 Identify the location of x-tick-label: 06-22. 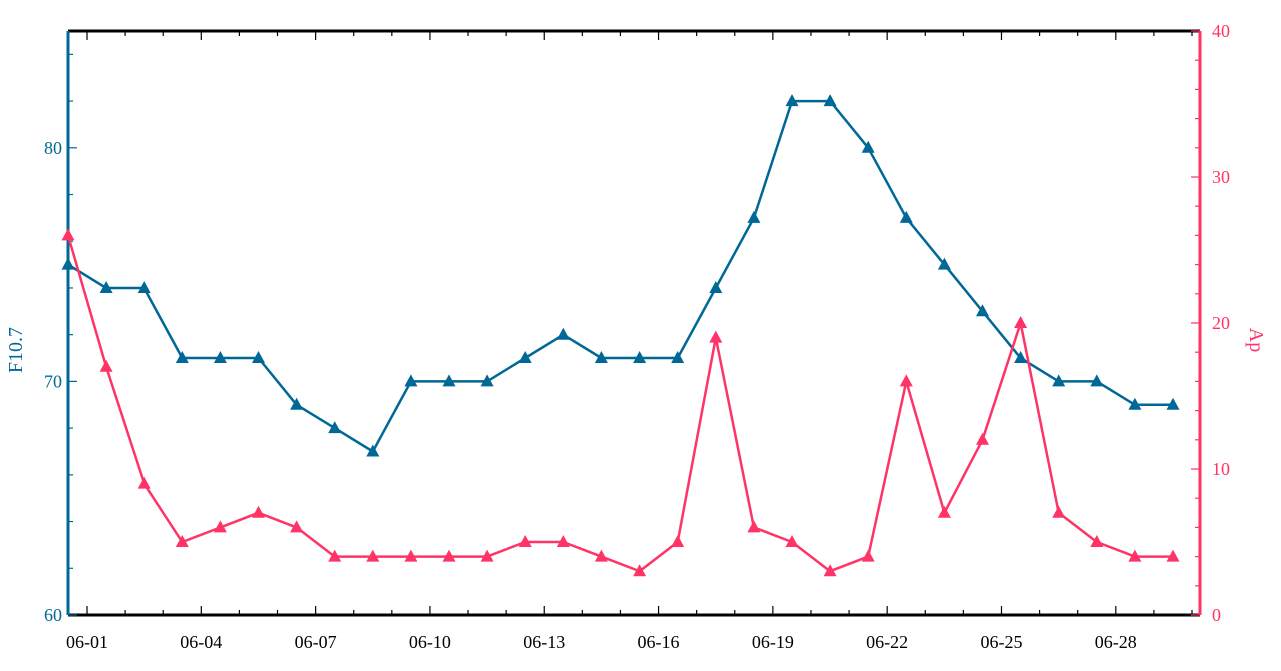
(887, 642).